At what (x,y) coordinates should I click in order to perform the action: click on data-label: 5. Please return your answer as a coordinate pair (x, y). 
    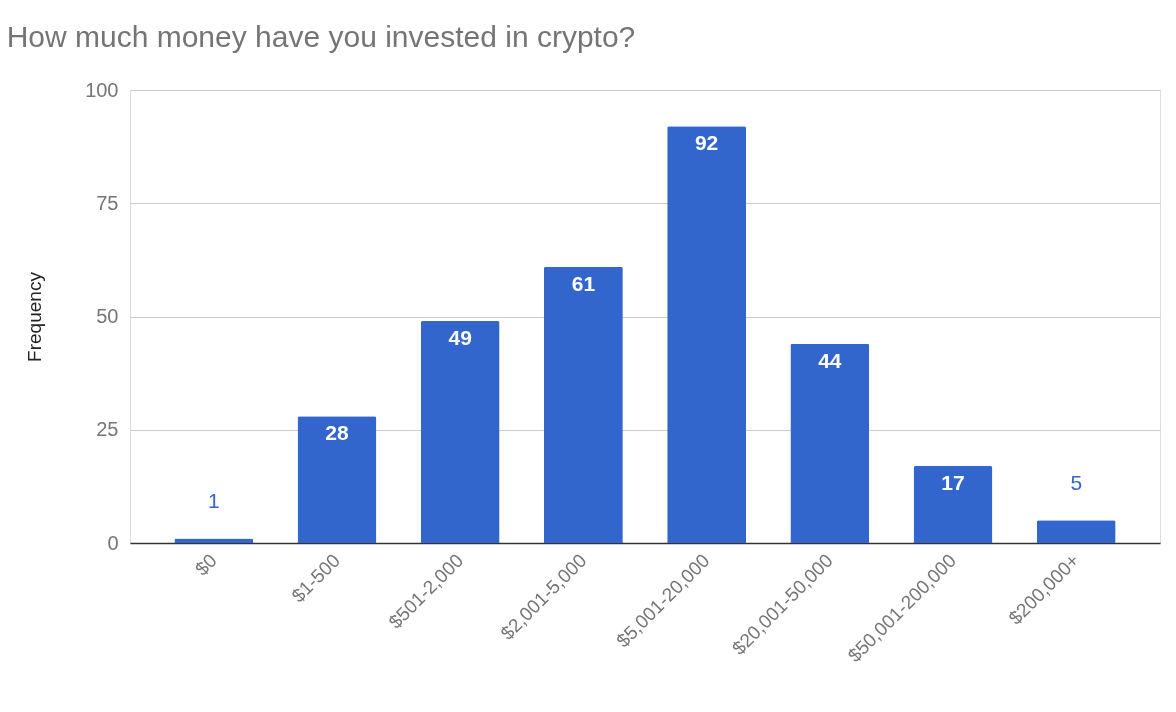
    Looking at the image, I should click on (1076, 483).